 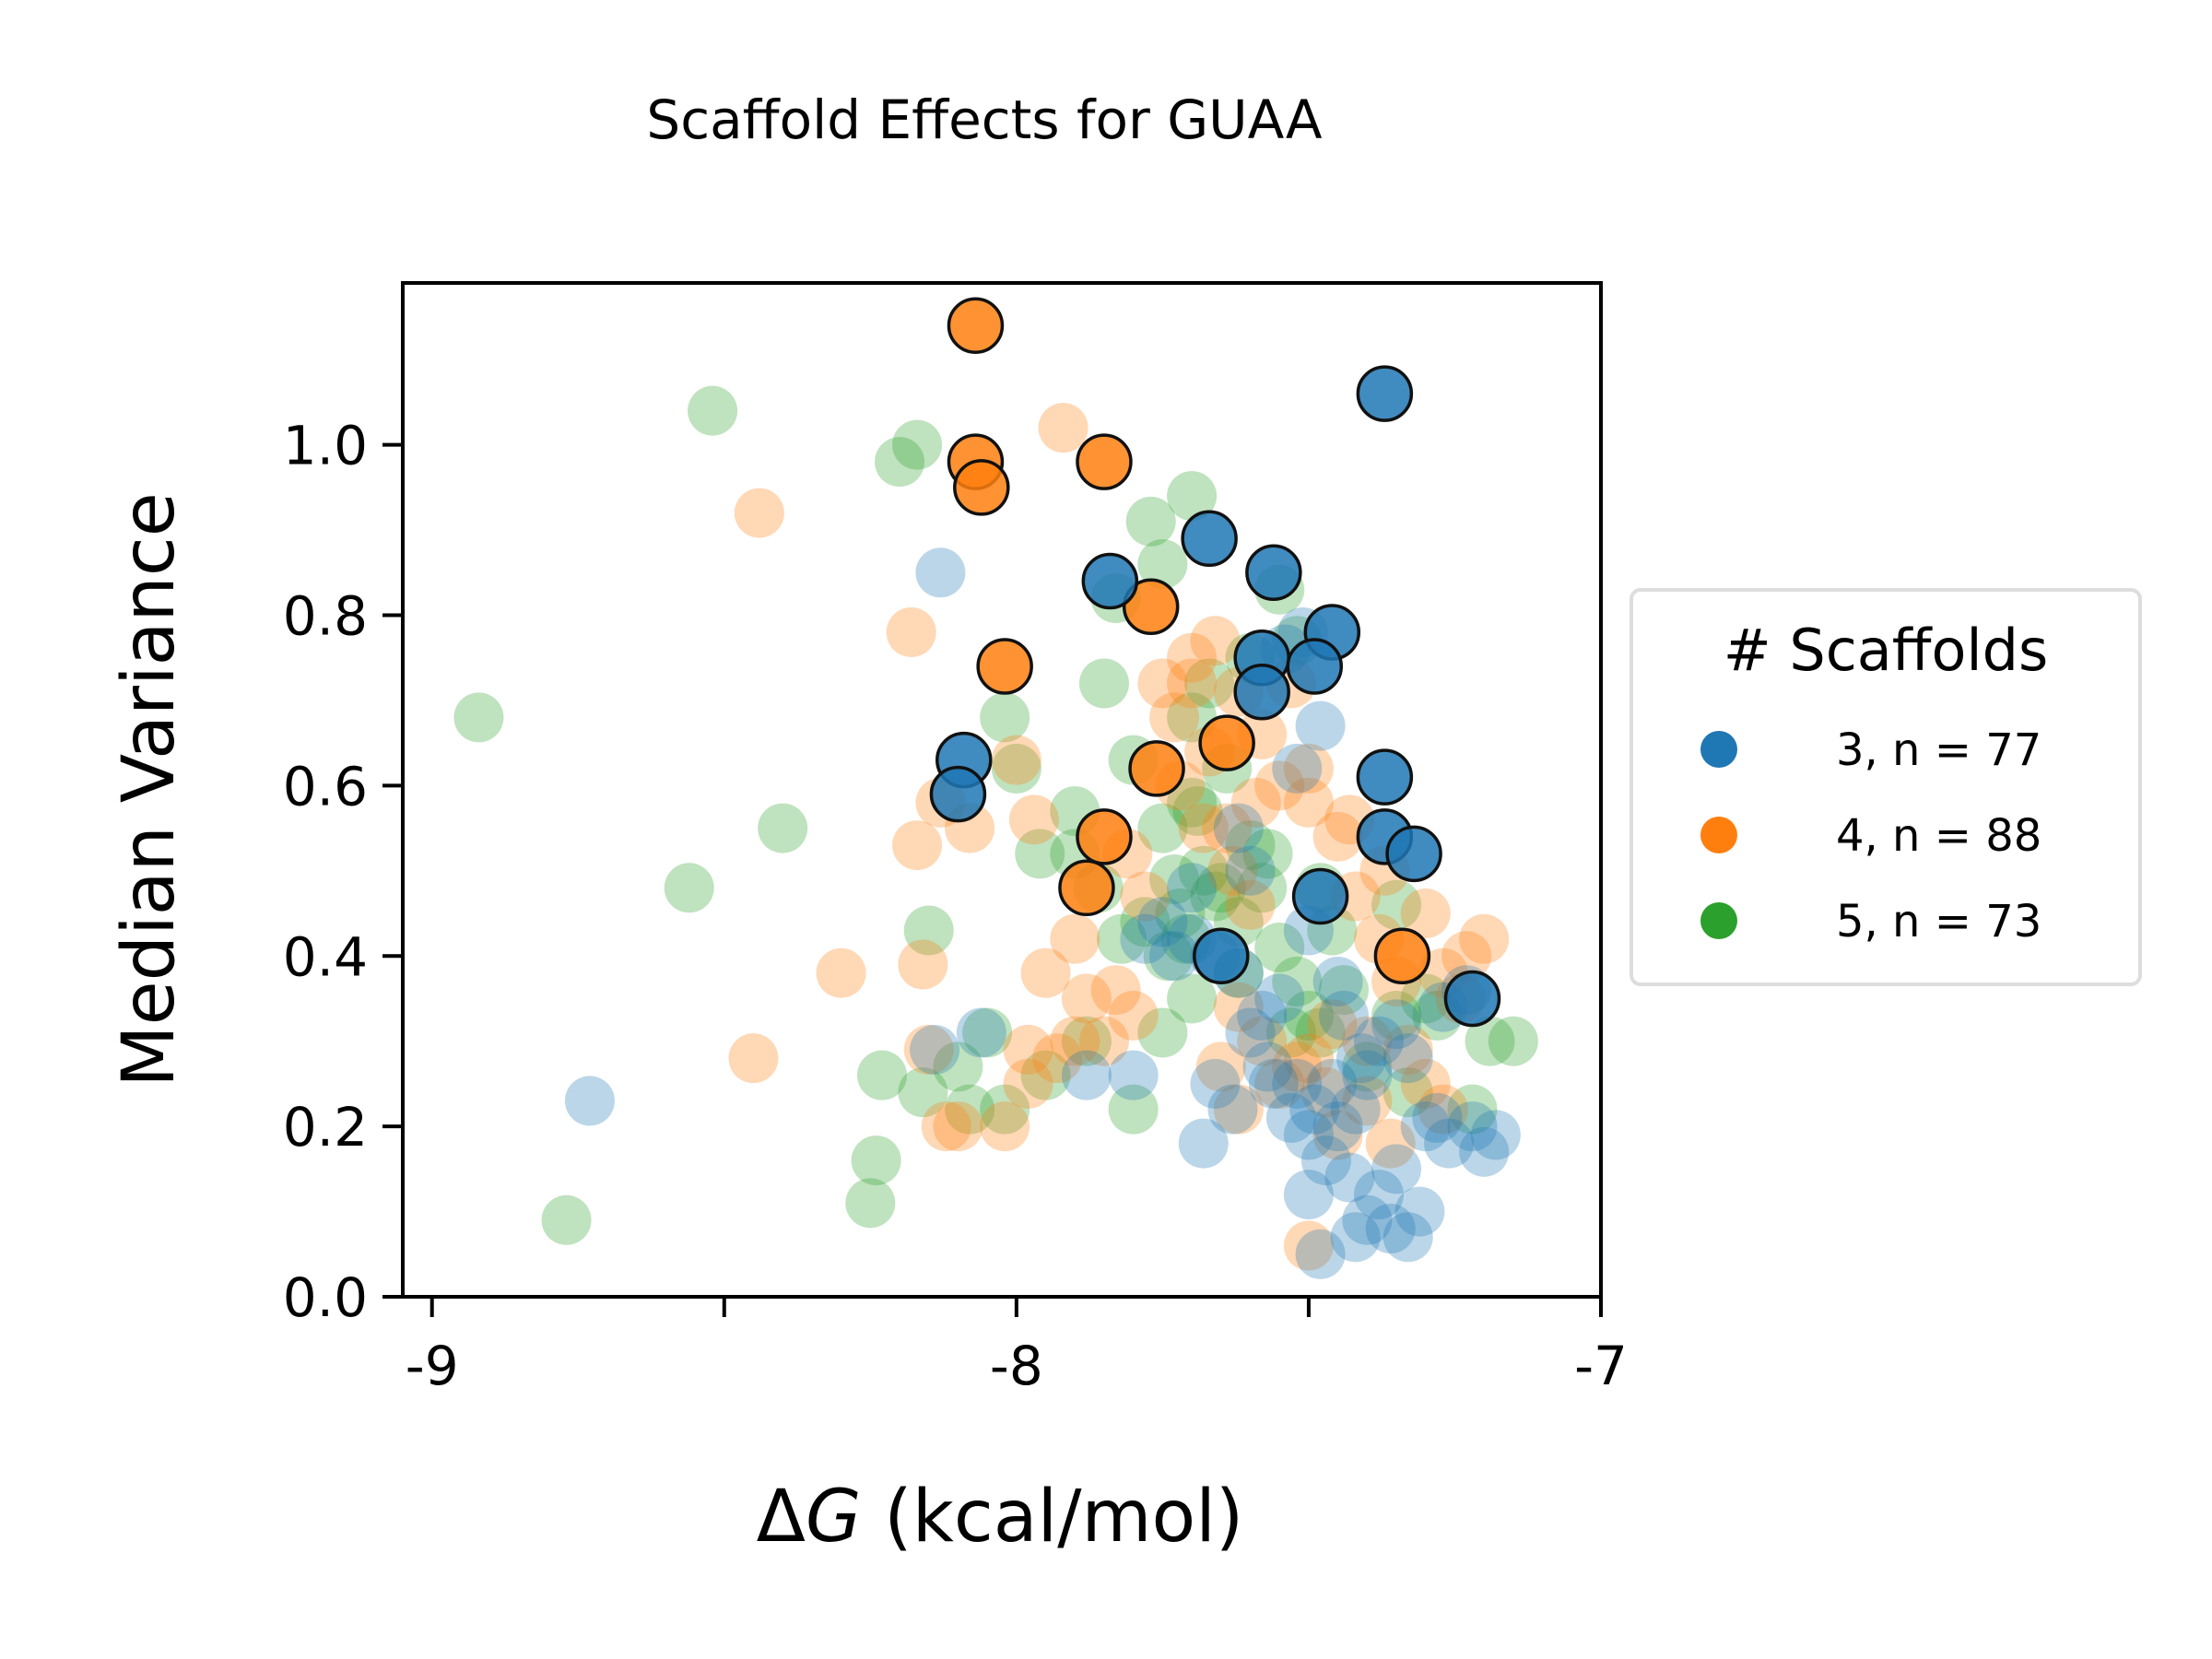 What do you see at coordinates (1886, 650) in the screenshot?
I see `legend-title: # Scaffolds` at bounding box center [1886, 650].